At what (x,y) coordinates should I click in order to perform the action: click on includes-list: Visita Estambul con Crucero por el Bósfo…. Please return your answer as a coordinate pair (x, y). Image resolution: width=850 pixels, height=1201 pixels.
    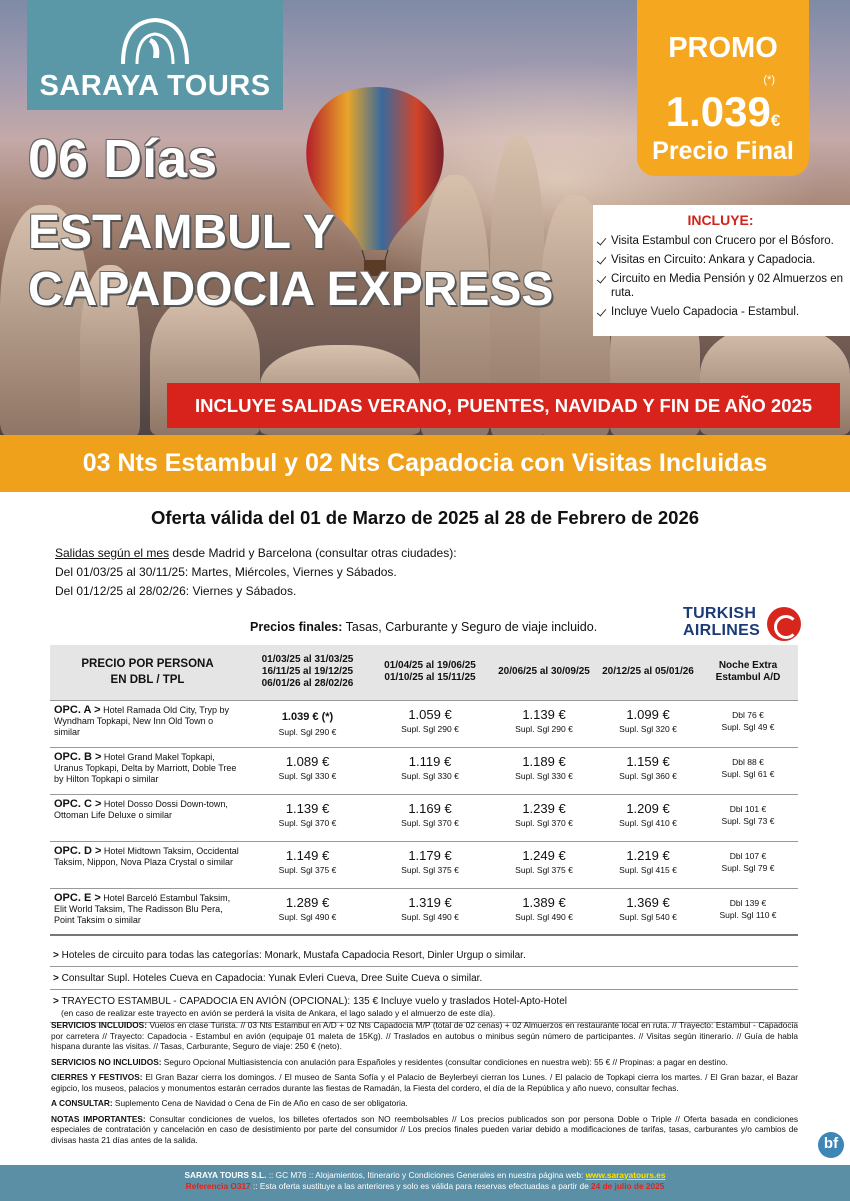
    Looking at the image, I should click on (720, 276).